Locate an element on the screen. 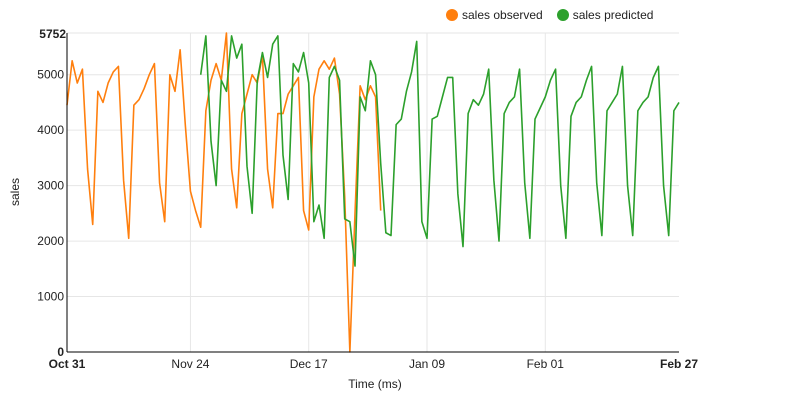 The height and width of the screenshot is (412, 802). y-tick-label: 2000 is located at coordinates (50, 241).